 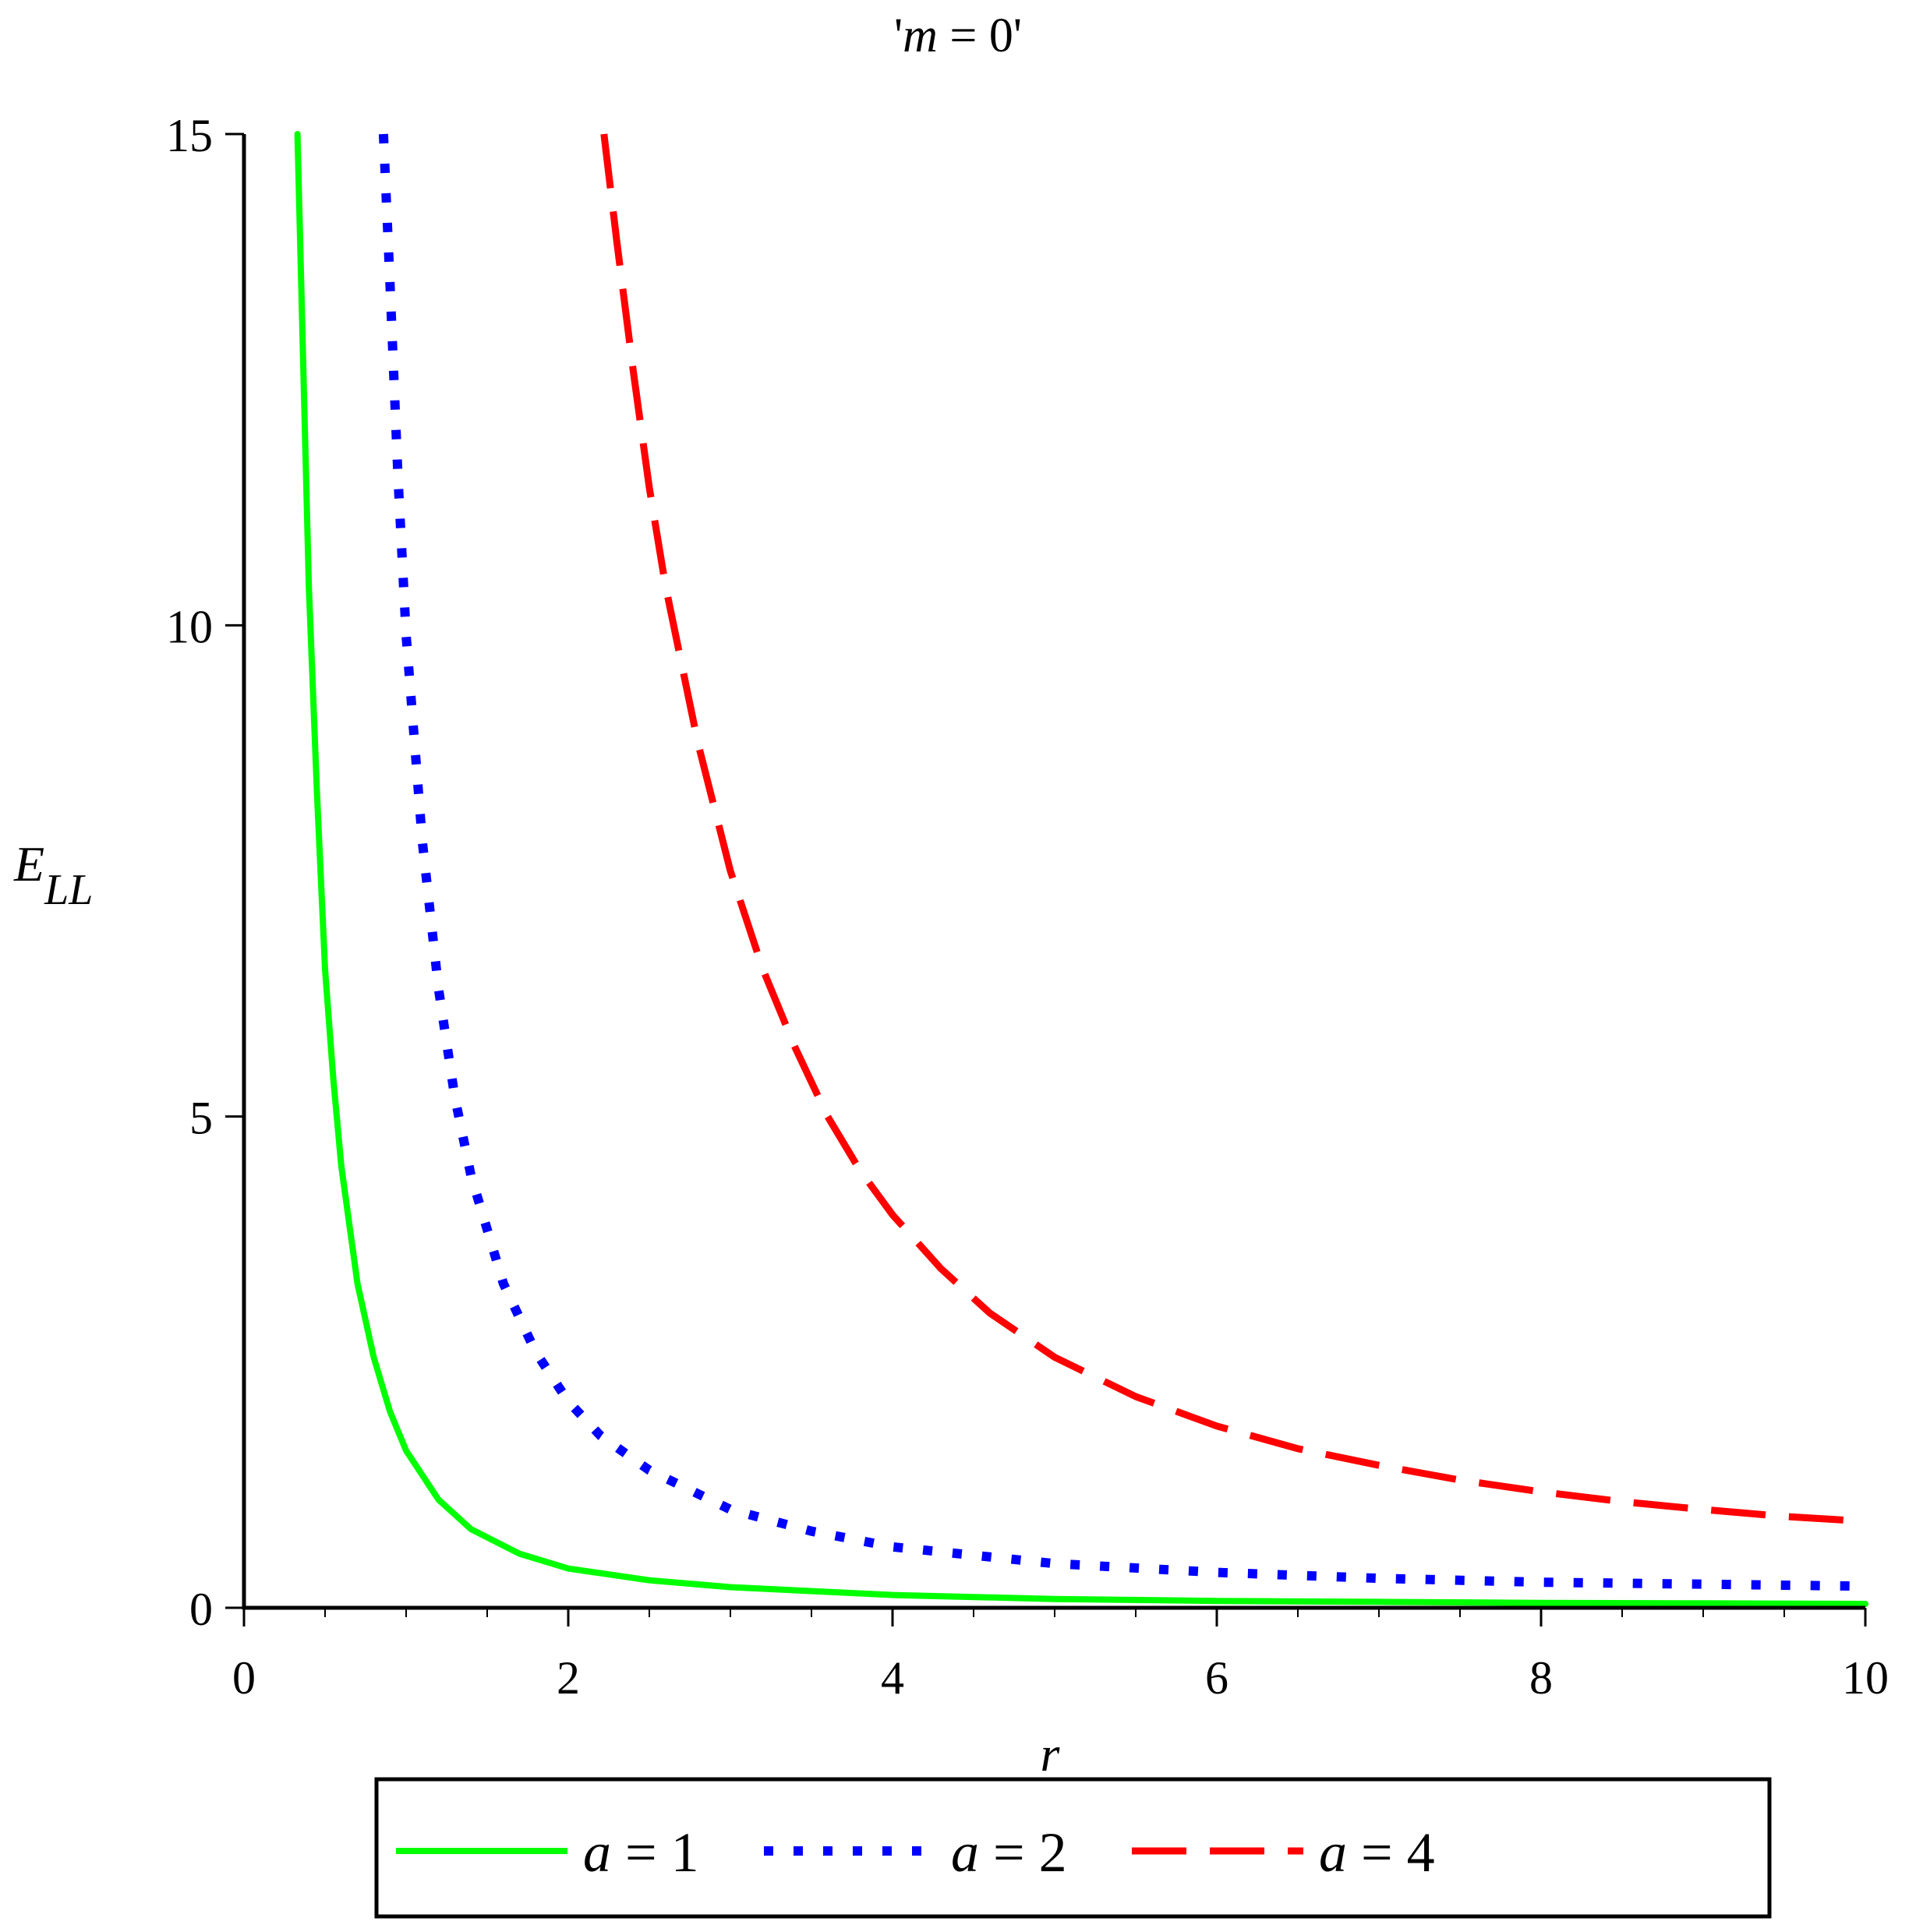 I want to click on x-tick-label: 6, so click(x=1216, y=1678).